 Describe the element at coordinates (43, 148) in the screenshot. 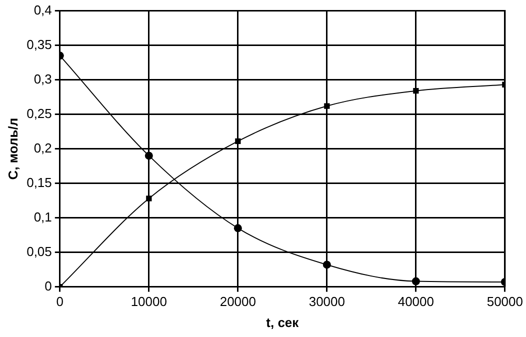

I see `y-tick-label: 0,2` at that location.